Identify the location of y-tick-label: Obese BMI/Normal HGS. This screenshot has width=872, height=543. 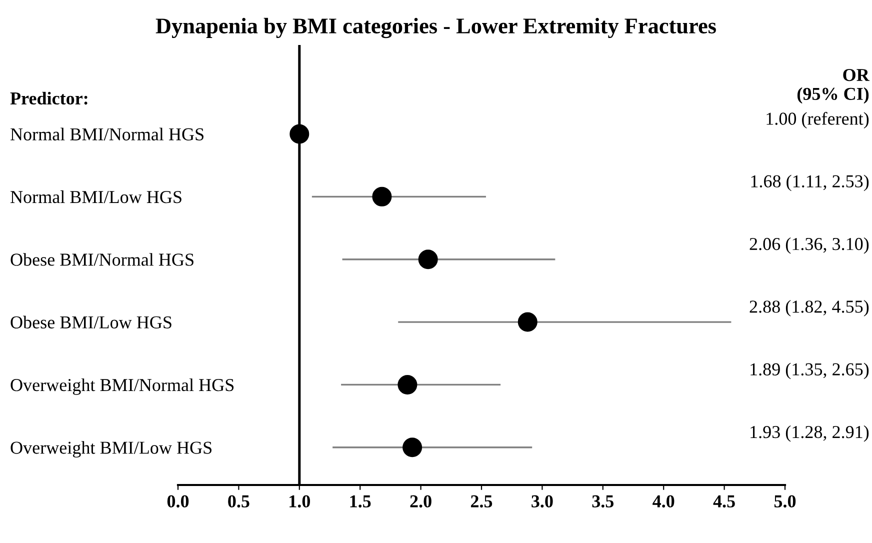
(102, 259).